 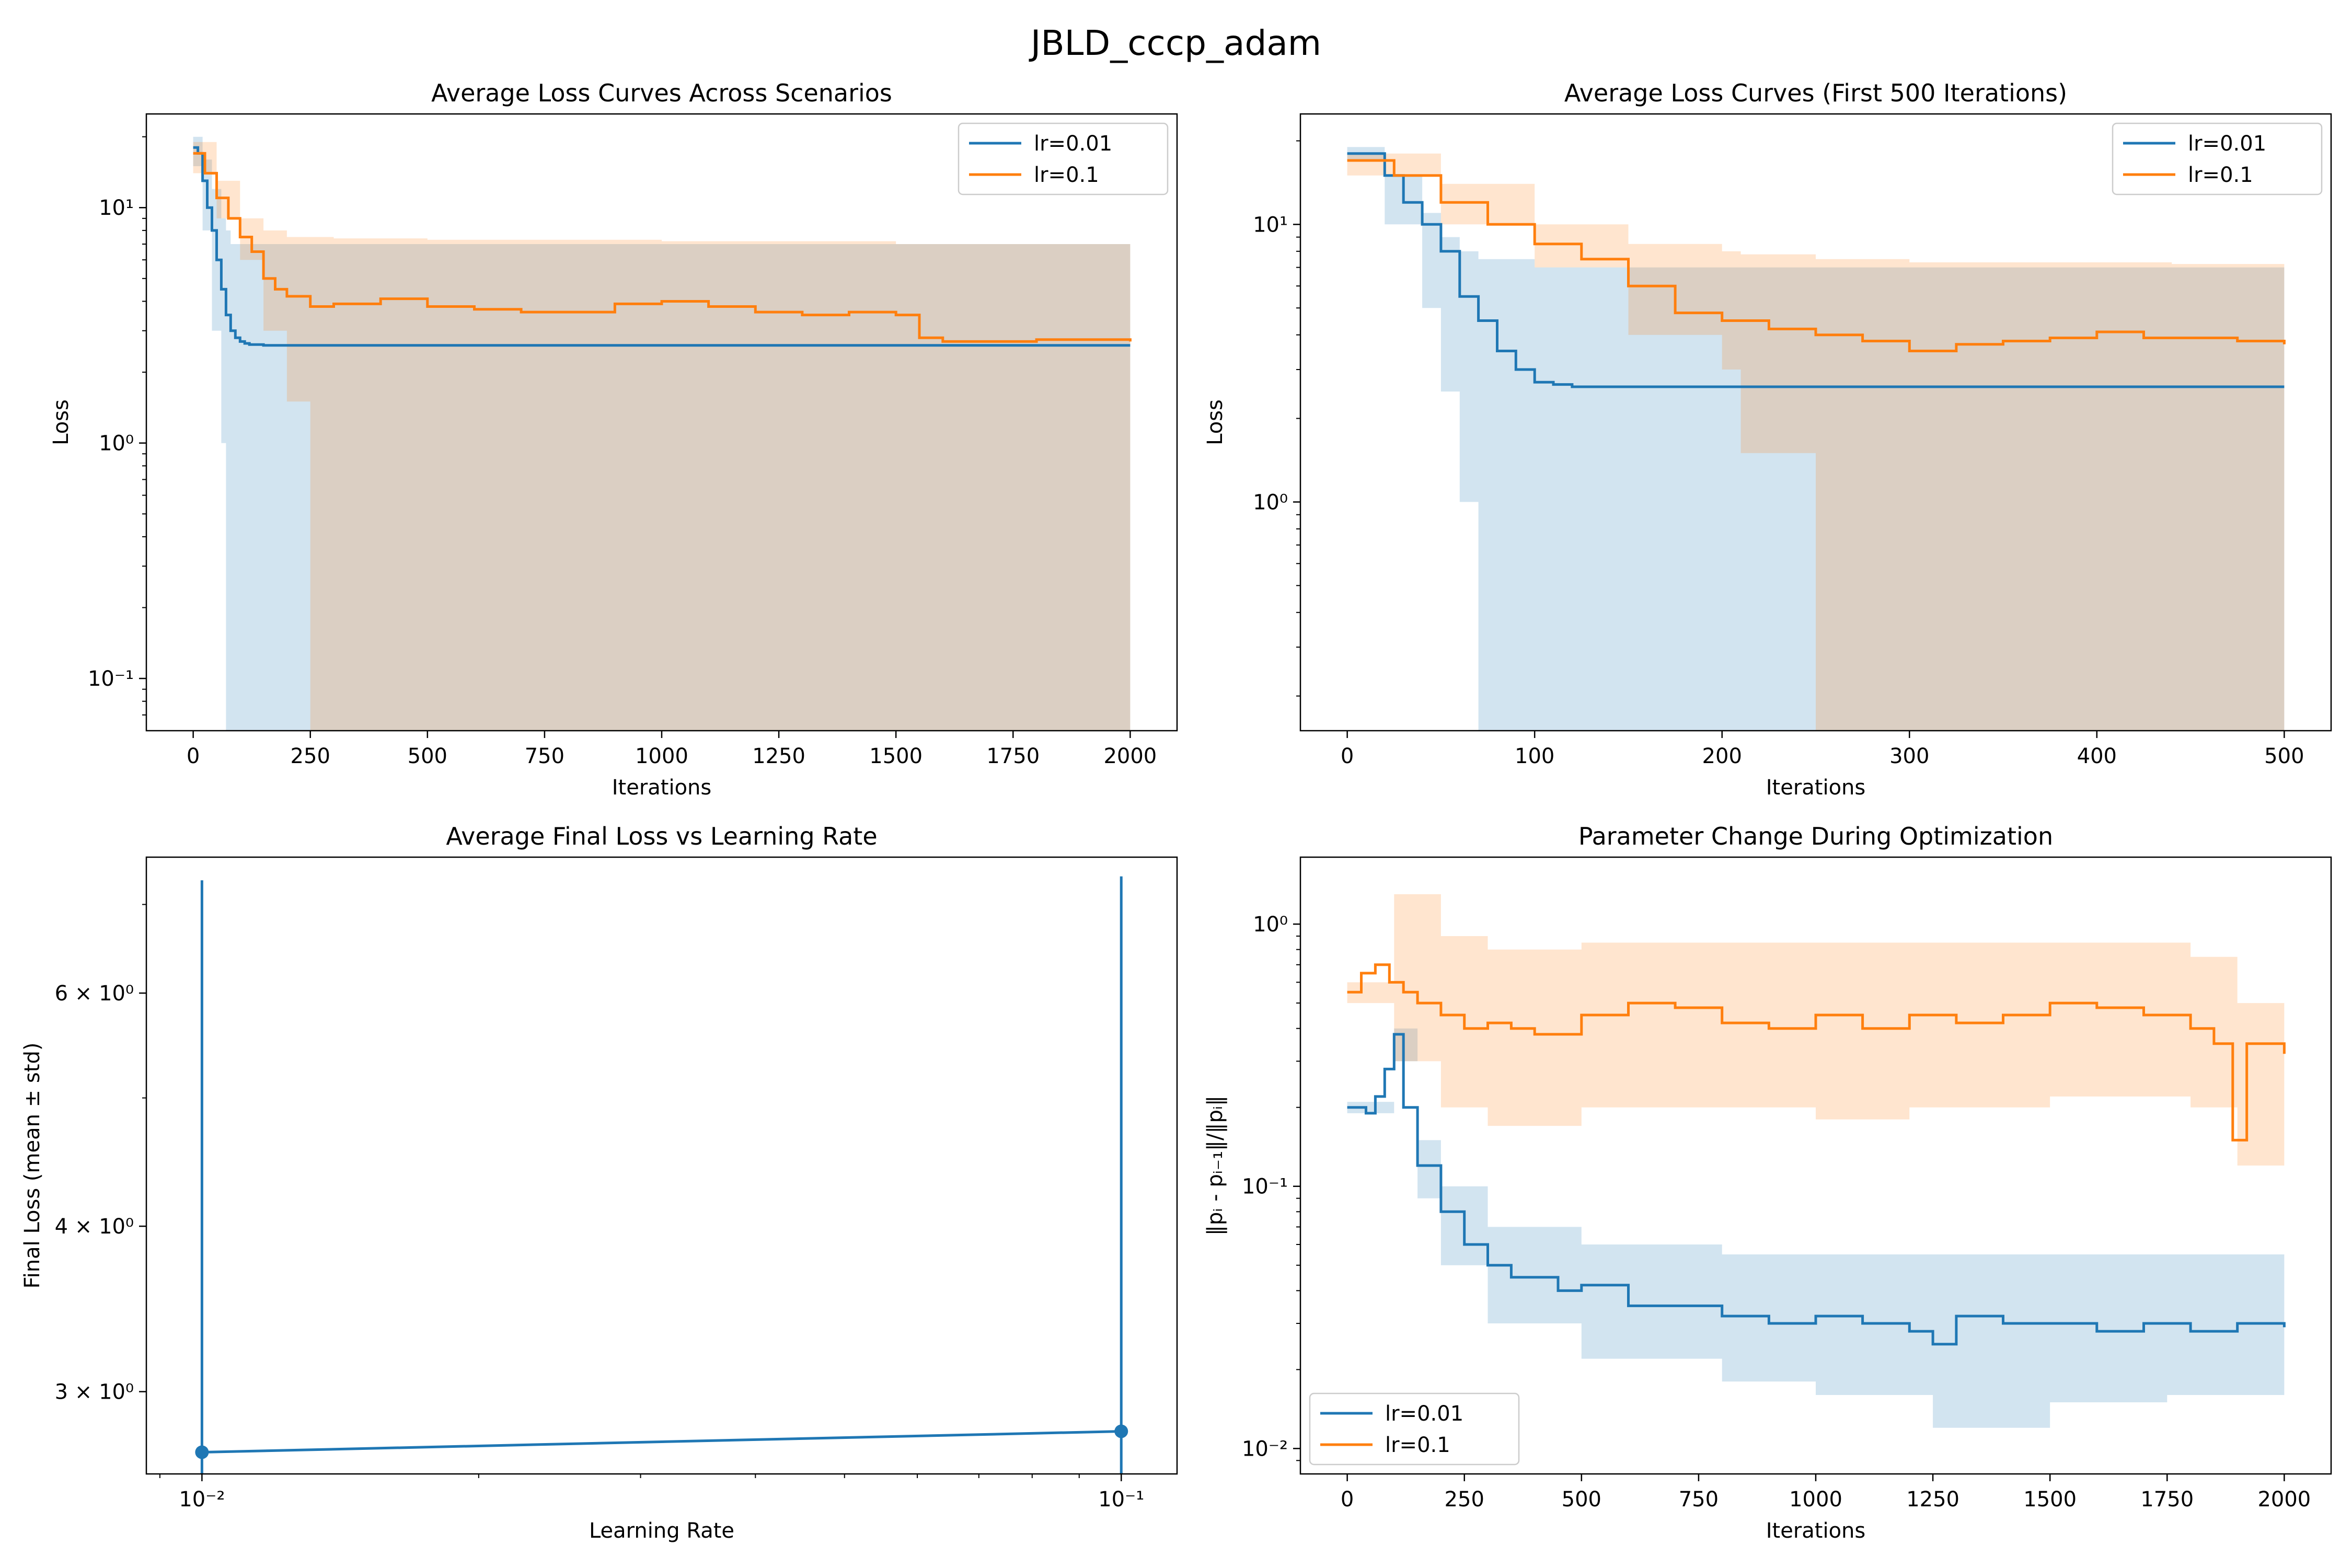 What do you see at coordinates (94, 1227) in the screenshot?
I see `y-tick-label: 4 × 10⁰` at bounding box center [94, 1227].